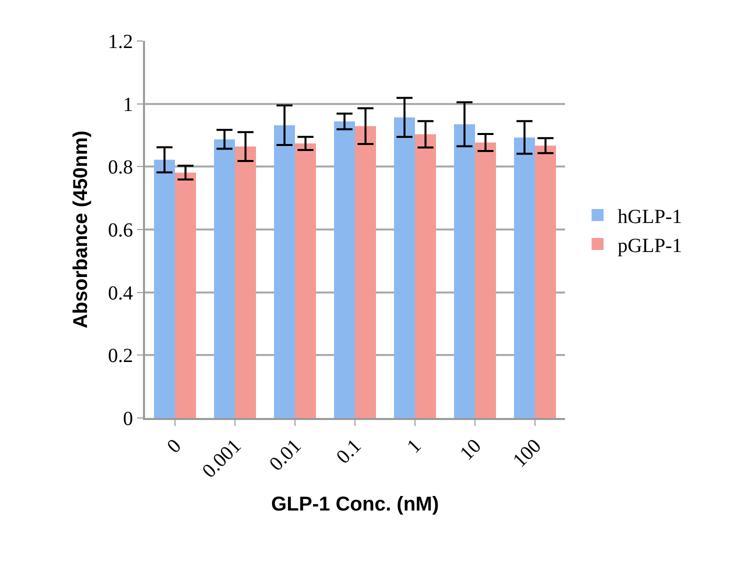  Describe the element at coordinates (349, 451) in the screenshot. I see `x-tick-label: 0.1` at that location.